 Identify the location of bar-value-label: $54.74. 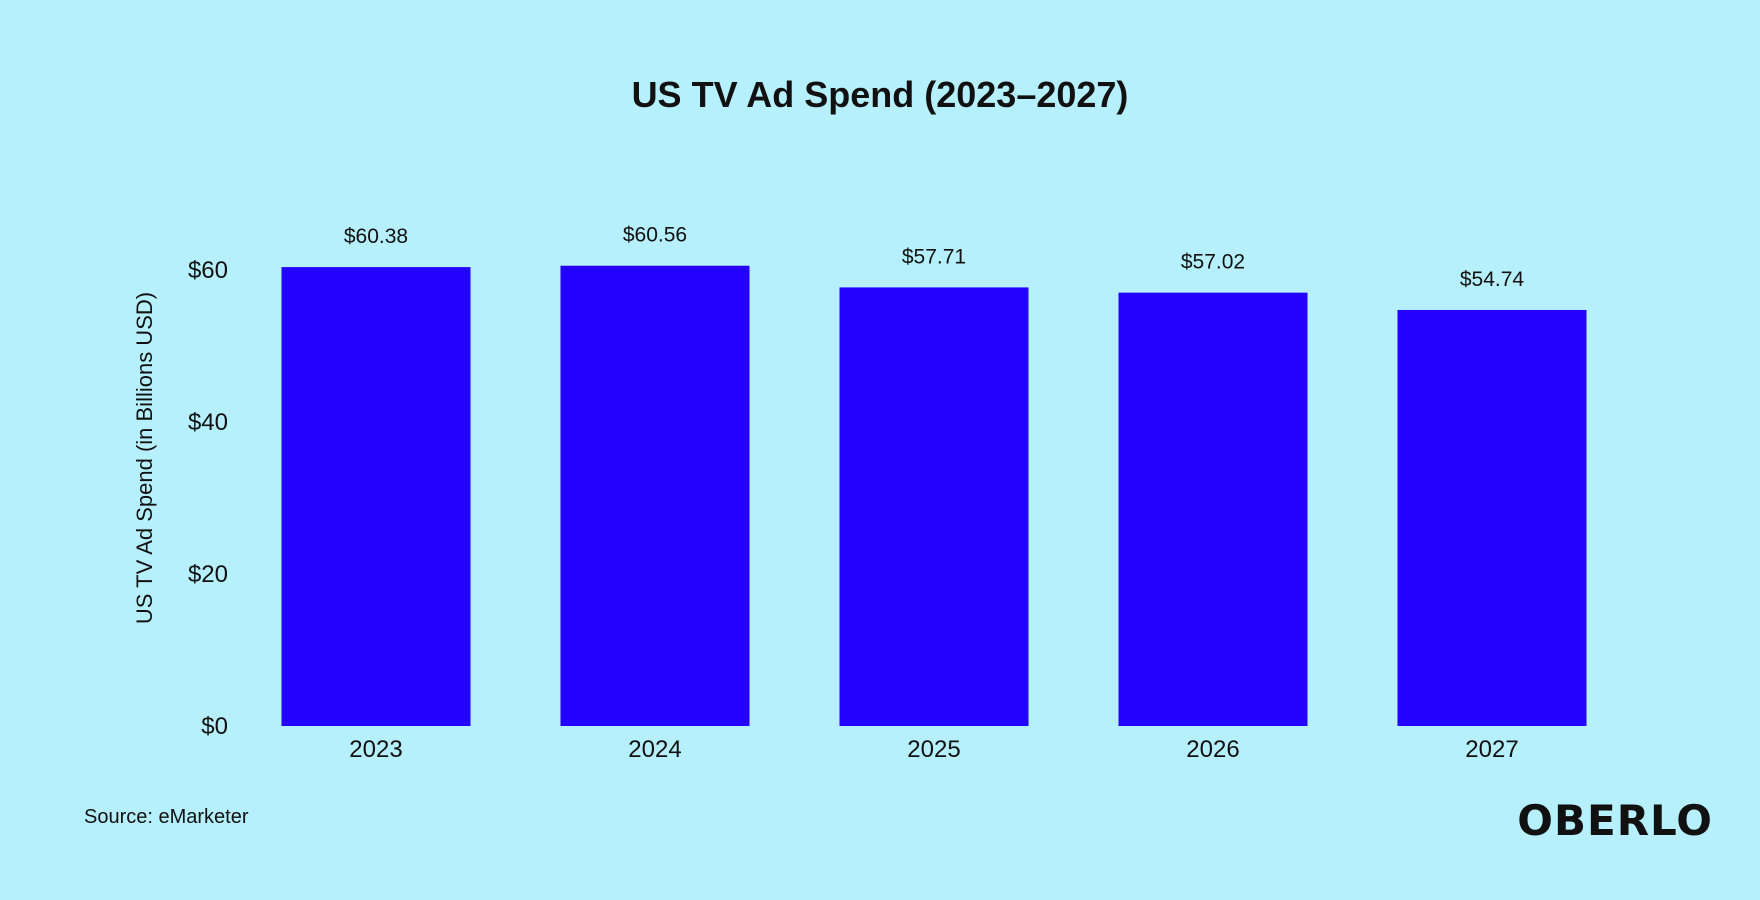
(1492, 279).